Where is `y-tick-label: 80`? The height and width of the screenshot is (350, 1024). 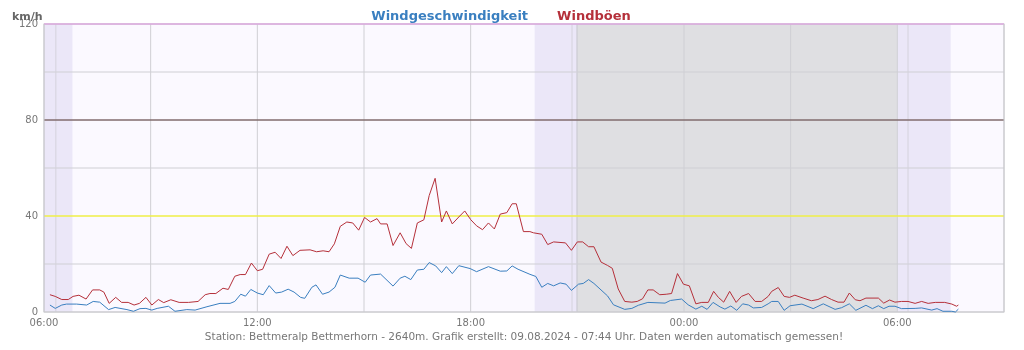
y-tick-label: 80 is located at coordinates (31, 119).